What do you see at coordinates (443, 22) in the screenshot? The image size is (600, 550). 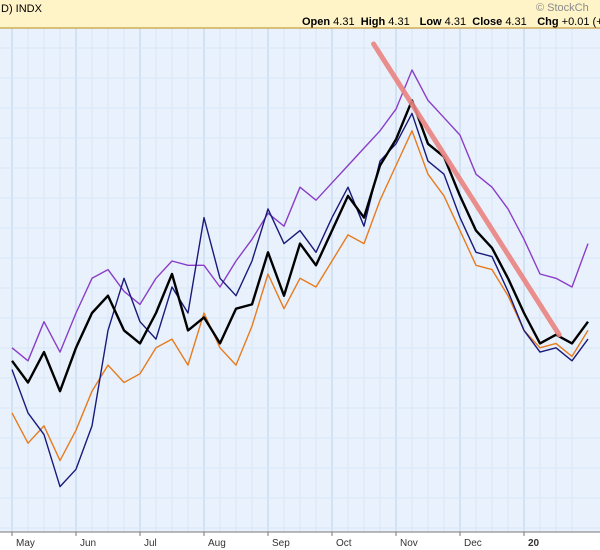 I see `ohlc-low: Low 4.31` at bounding box center [443, 22].